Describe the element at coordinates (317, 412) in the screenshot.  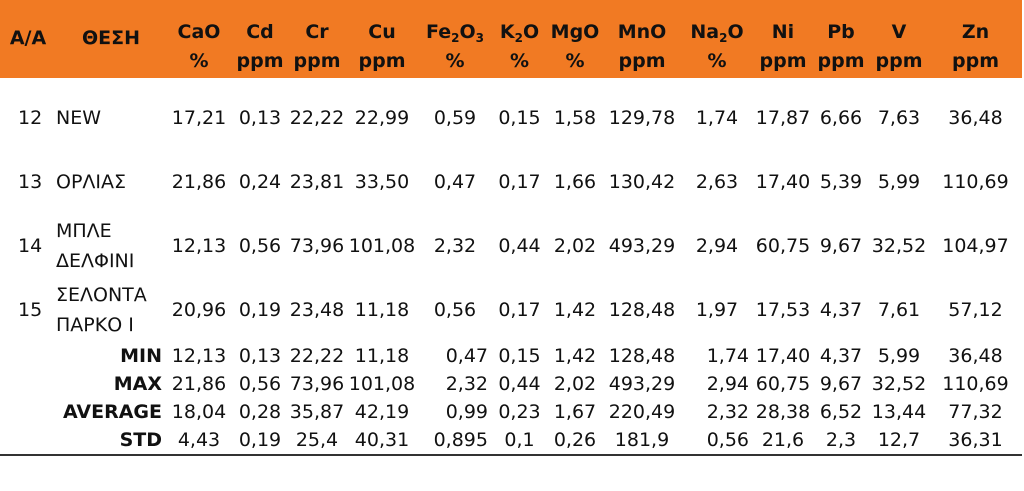
I see `stat-value-cell: 35,87` at that location.